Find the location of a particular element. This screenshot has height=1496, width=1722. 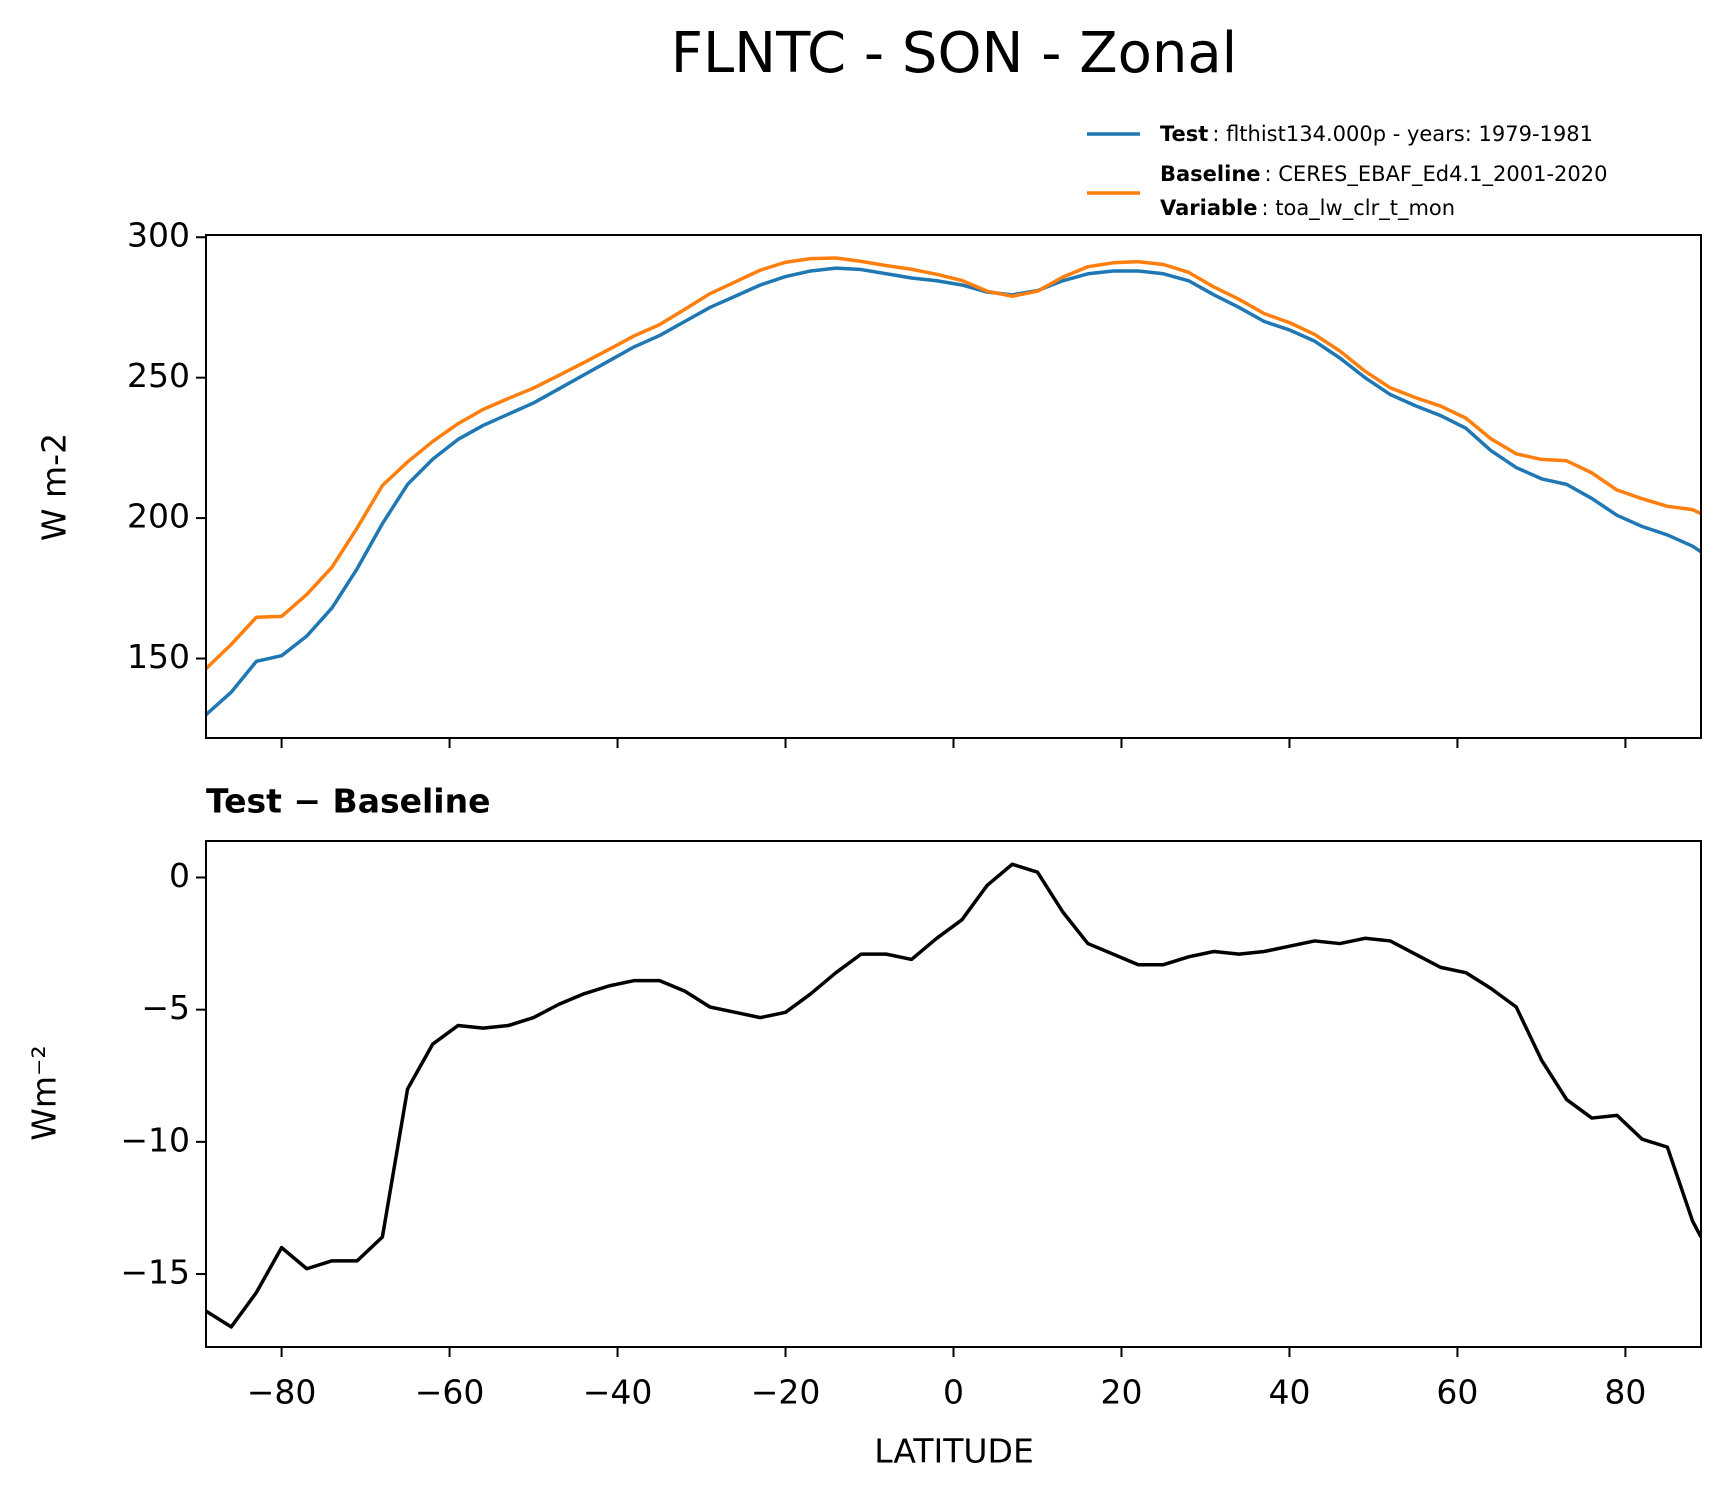

y-tick-label: 200 is located at coordinates (158, 516).